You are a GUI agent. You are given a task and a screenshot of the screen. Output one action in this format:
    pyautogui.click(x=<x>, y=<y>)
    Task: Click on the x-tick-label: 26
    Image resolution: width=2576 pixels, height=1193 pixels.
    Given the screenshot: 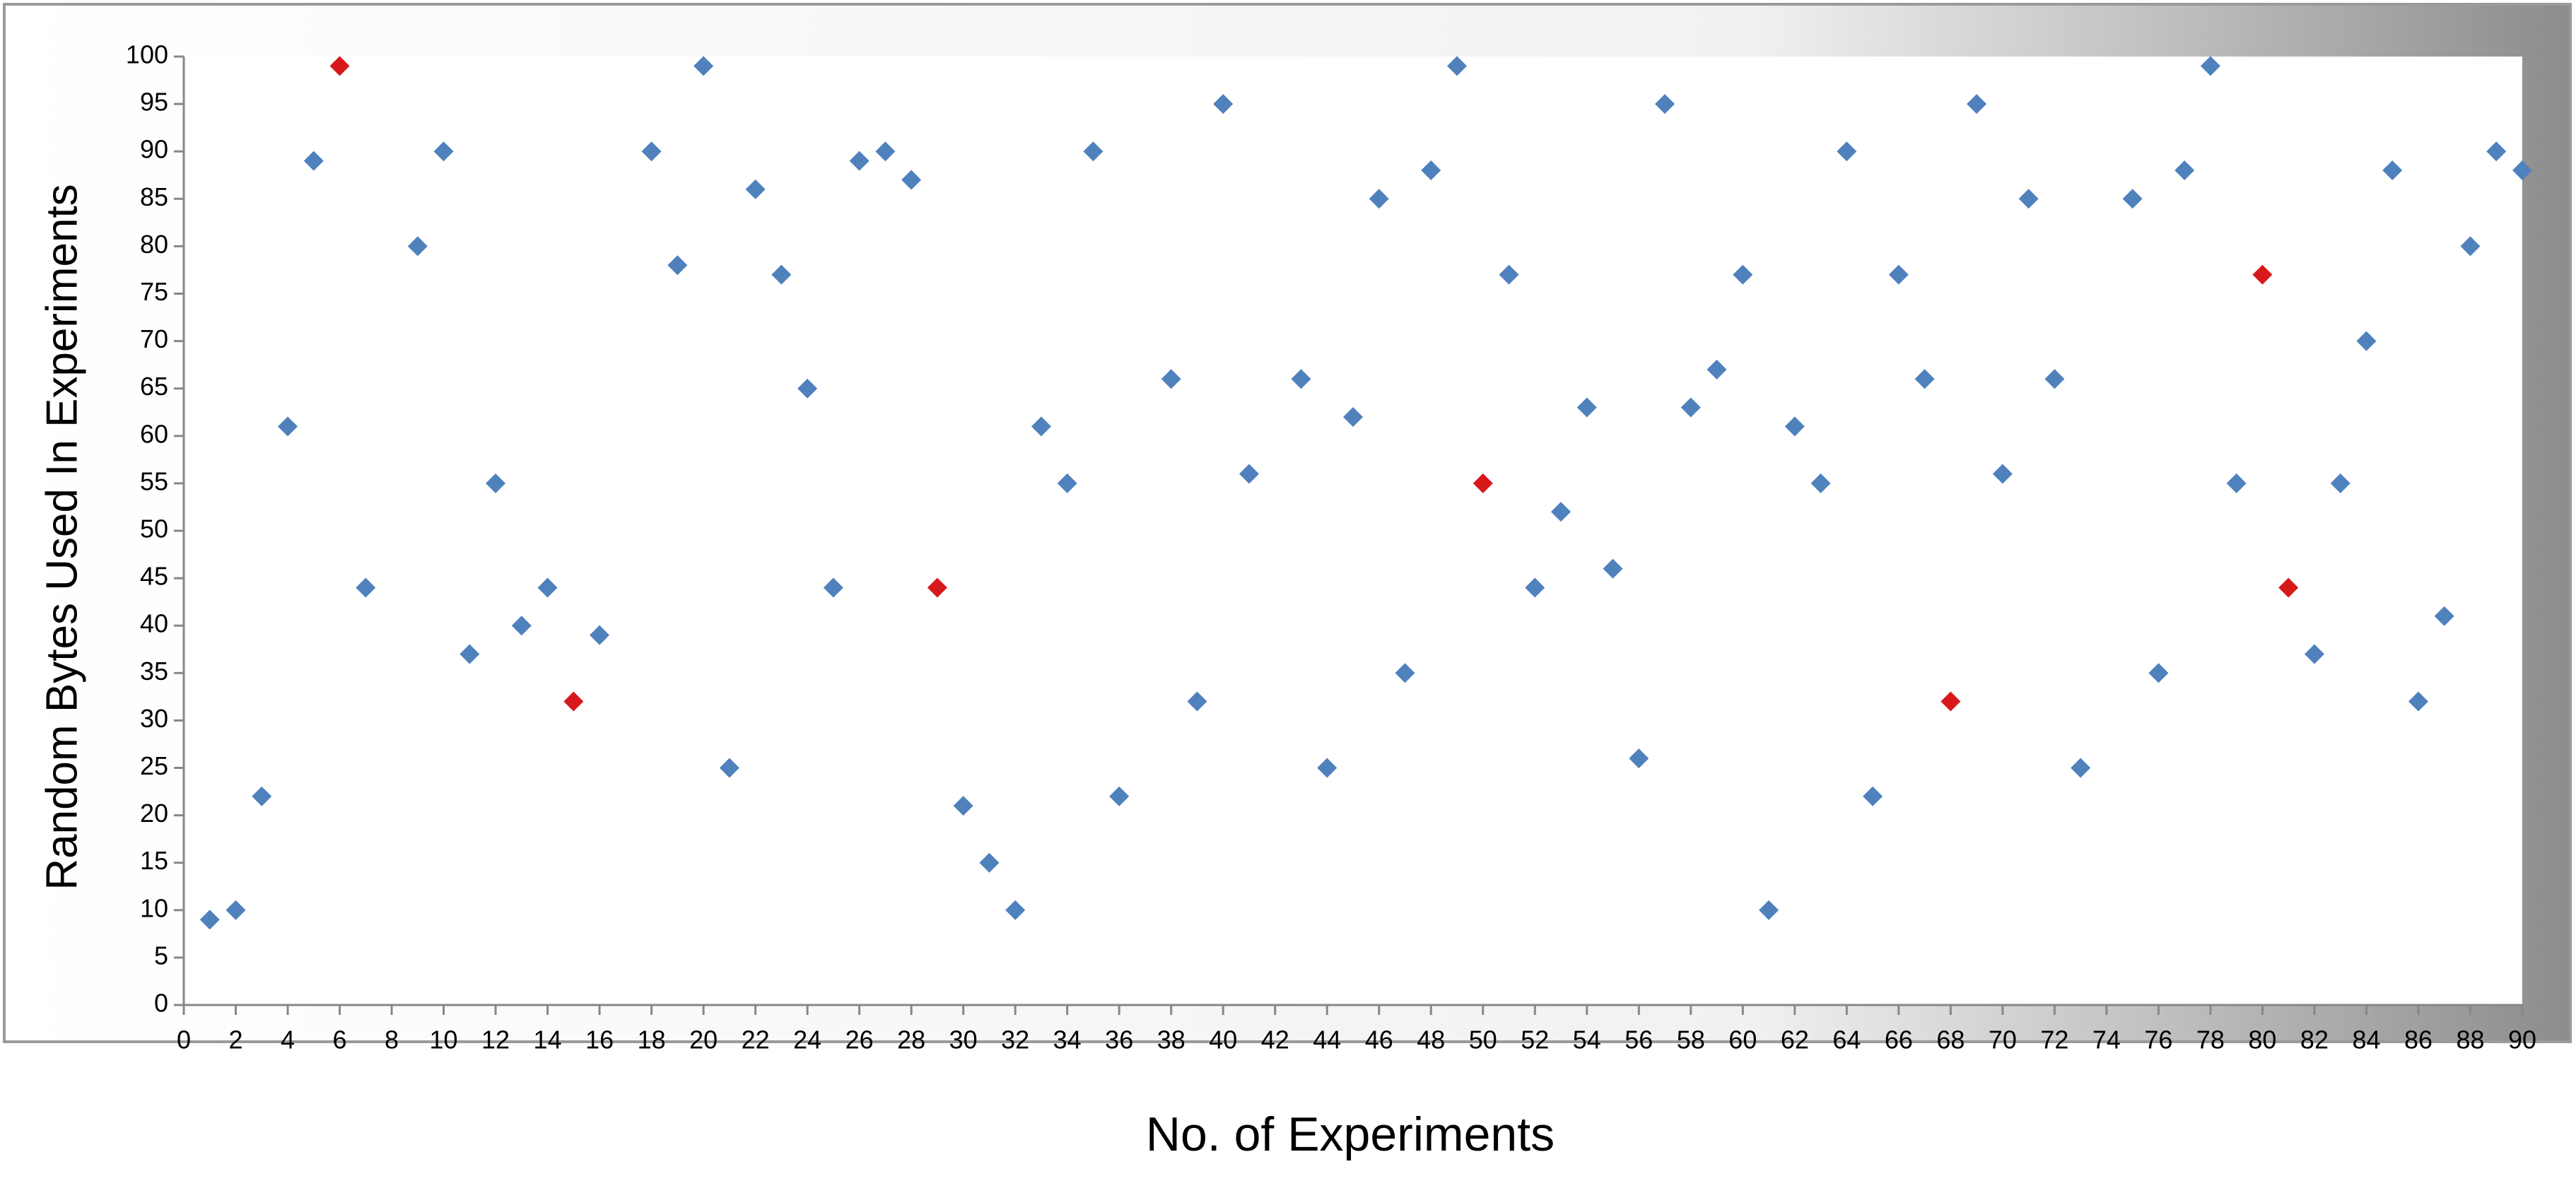 What is the action you would take?
    pyautogui.click(x=860, y=1039)
    